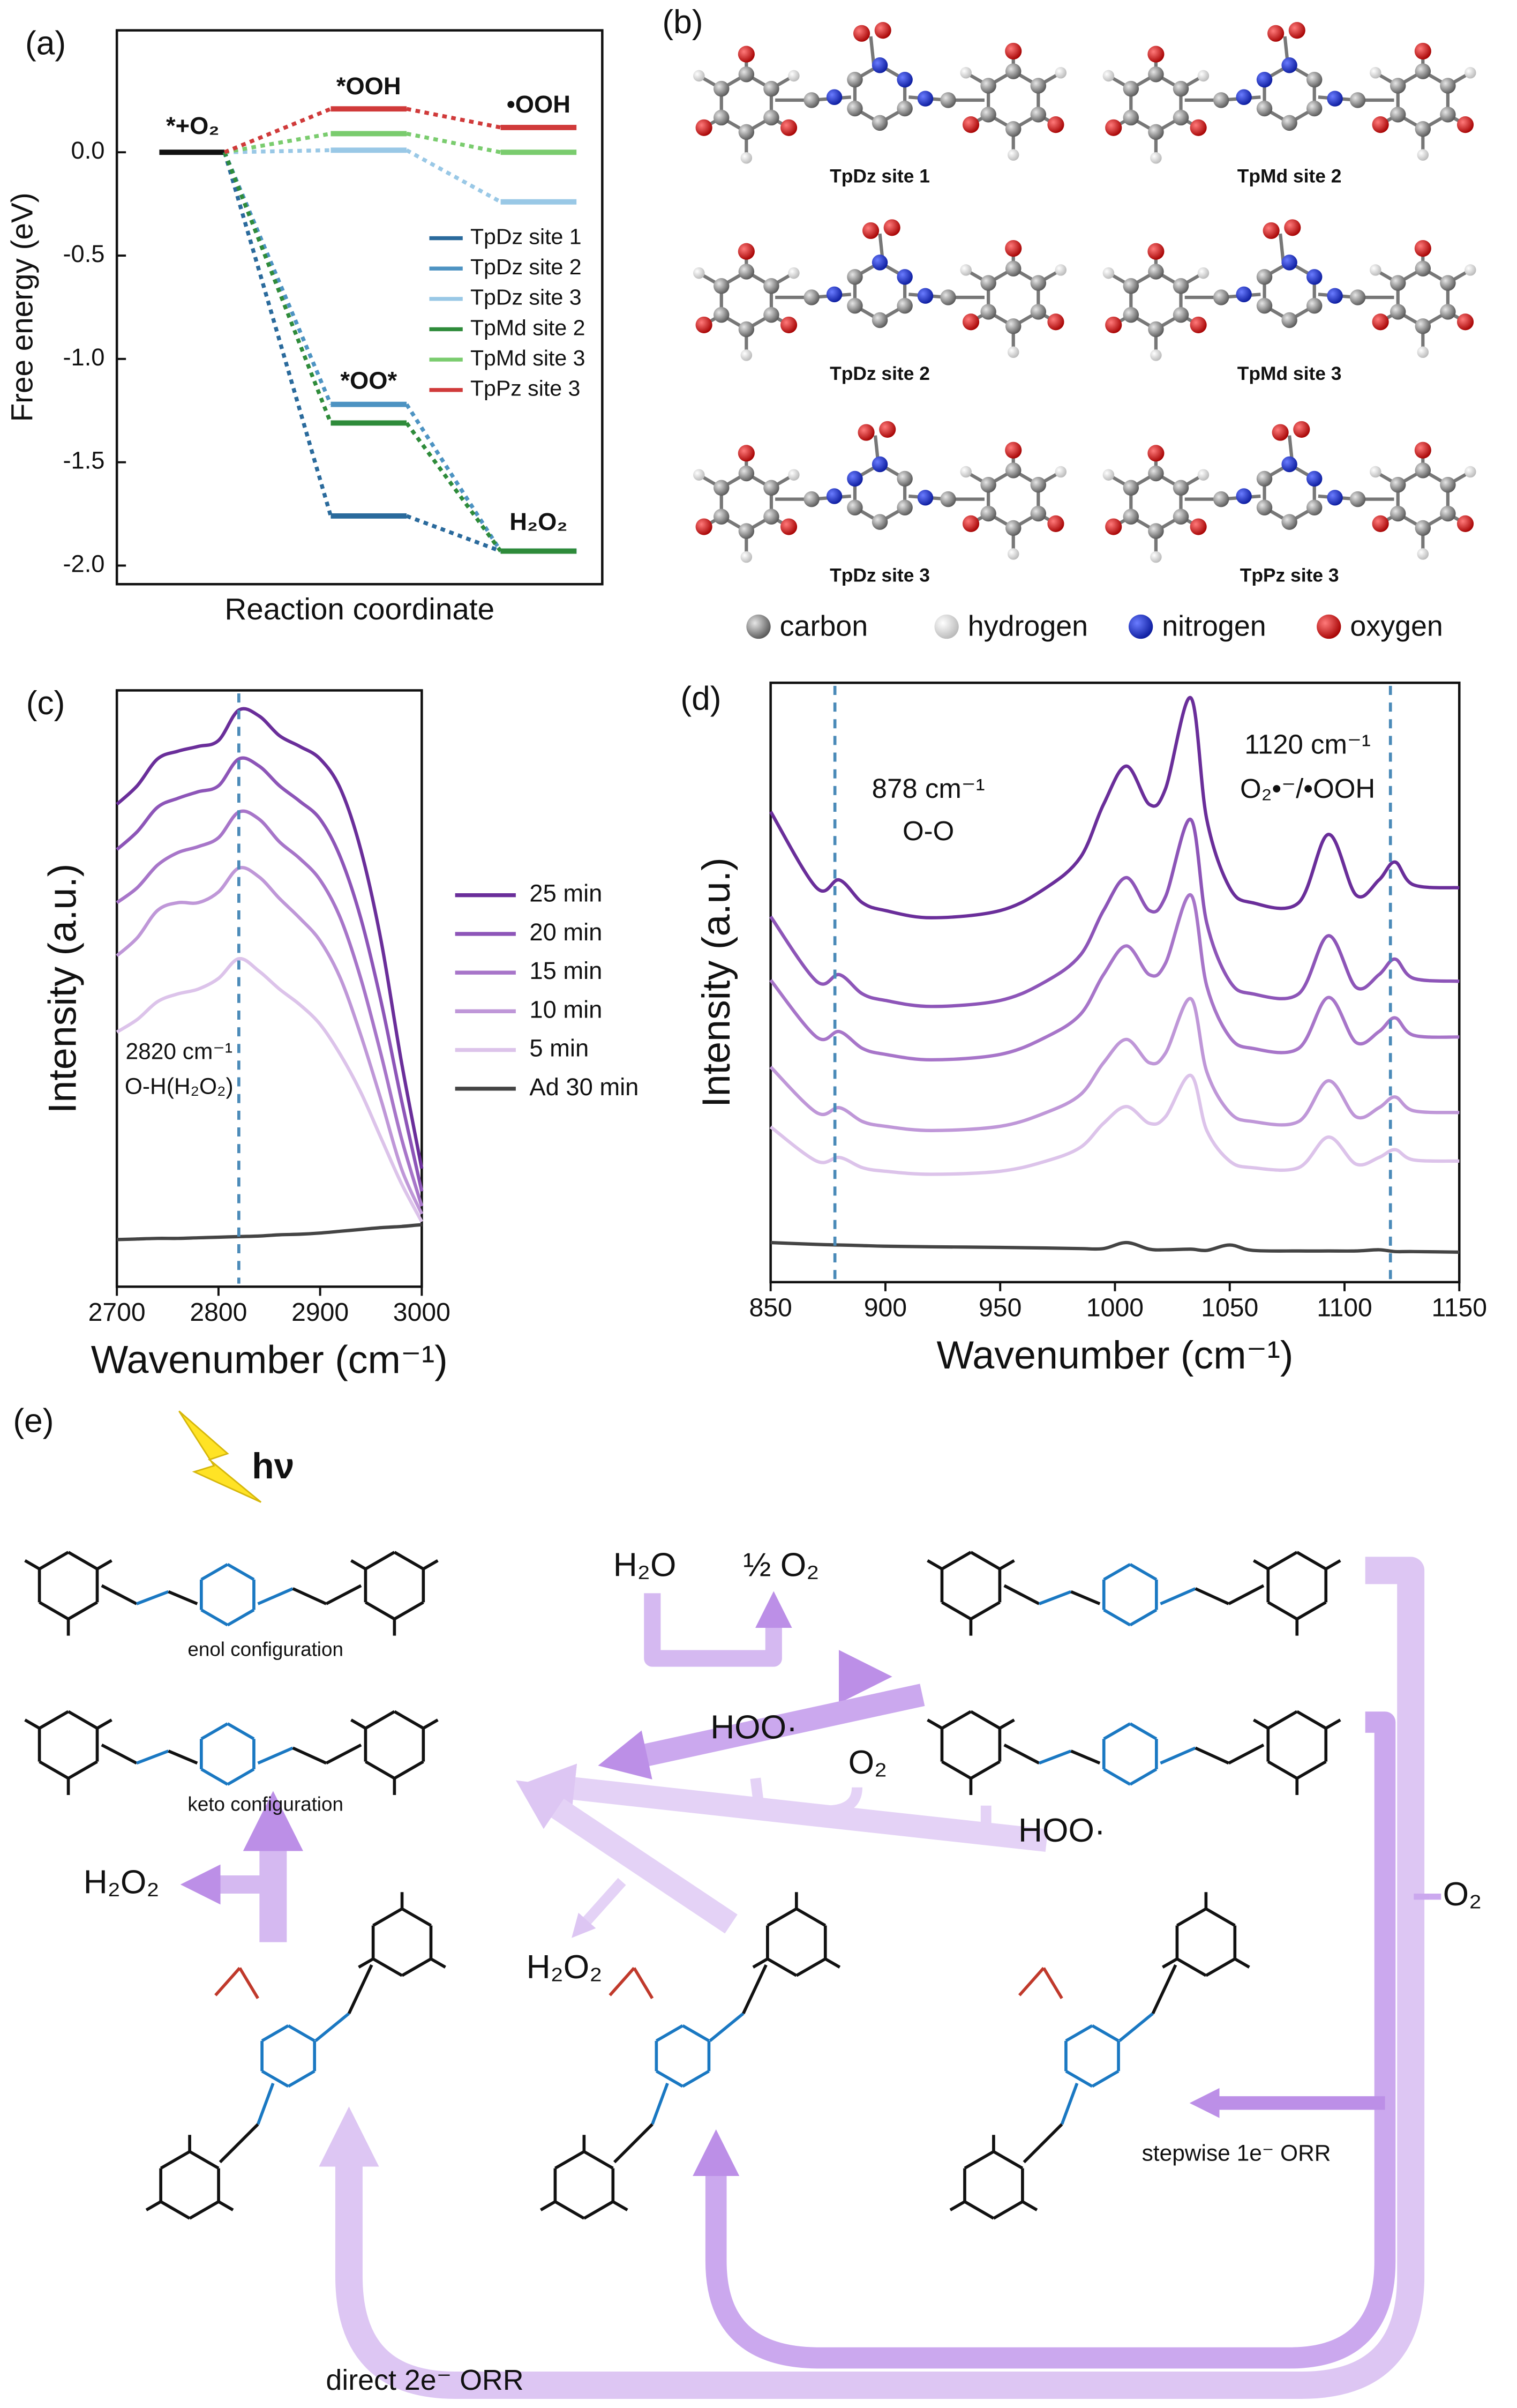 This screenshot has height=2408, width=1517. I want to click on spectrum-line, so click(1115, 1247).